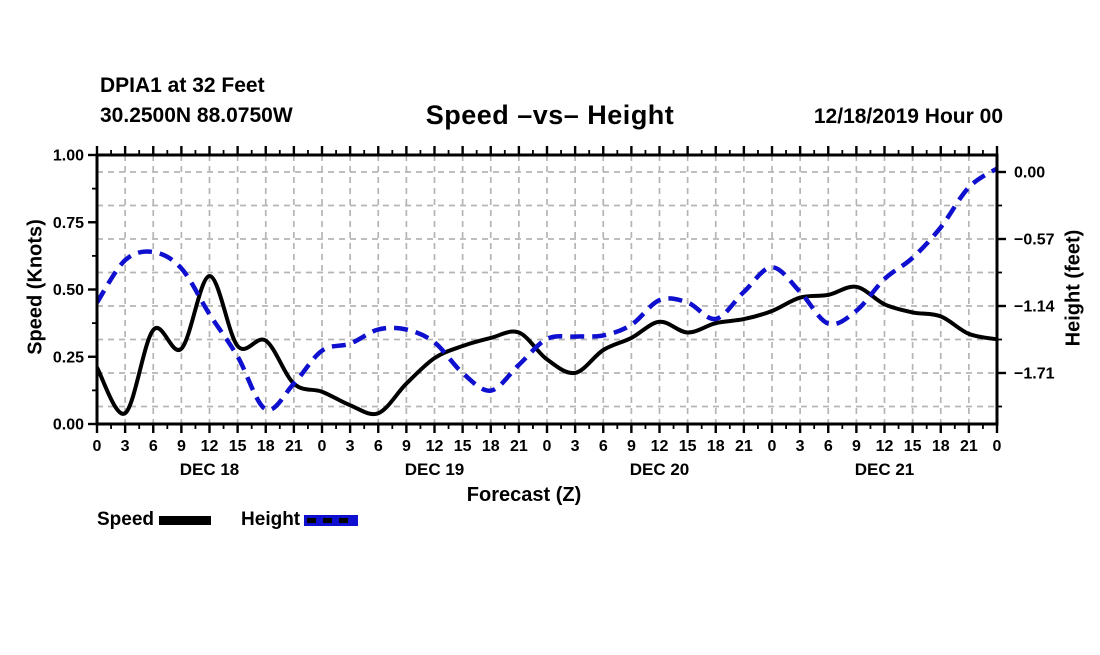  Describe the element at coordinates (68, 290) in the screenshot. I see `svg-text: 0.50` at that location.